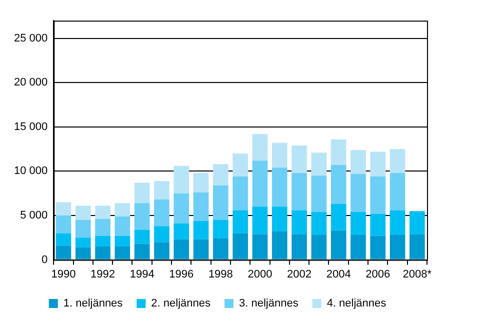  Describe the element at coordinates (31, 171) in the screenshot. I see `y-tick-label: 10 000` at that location.